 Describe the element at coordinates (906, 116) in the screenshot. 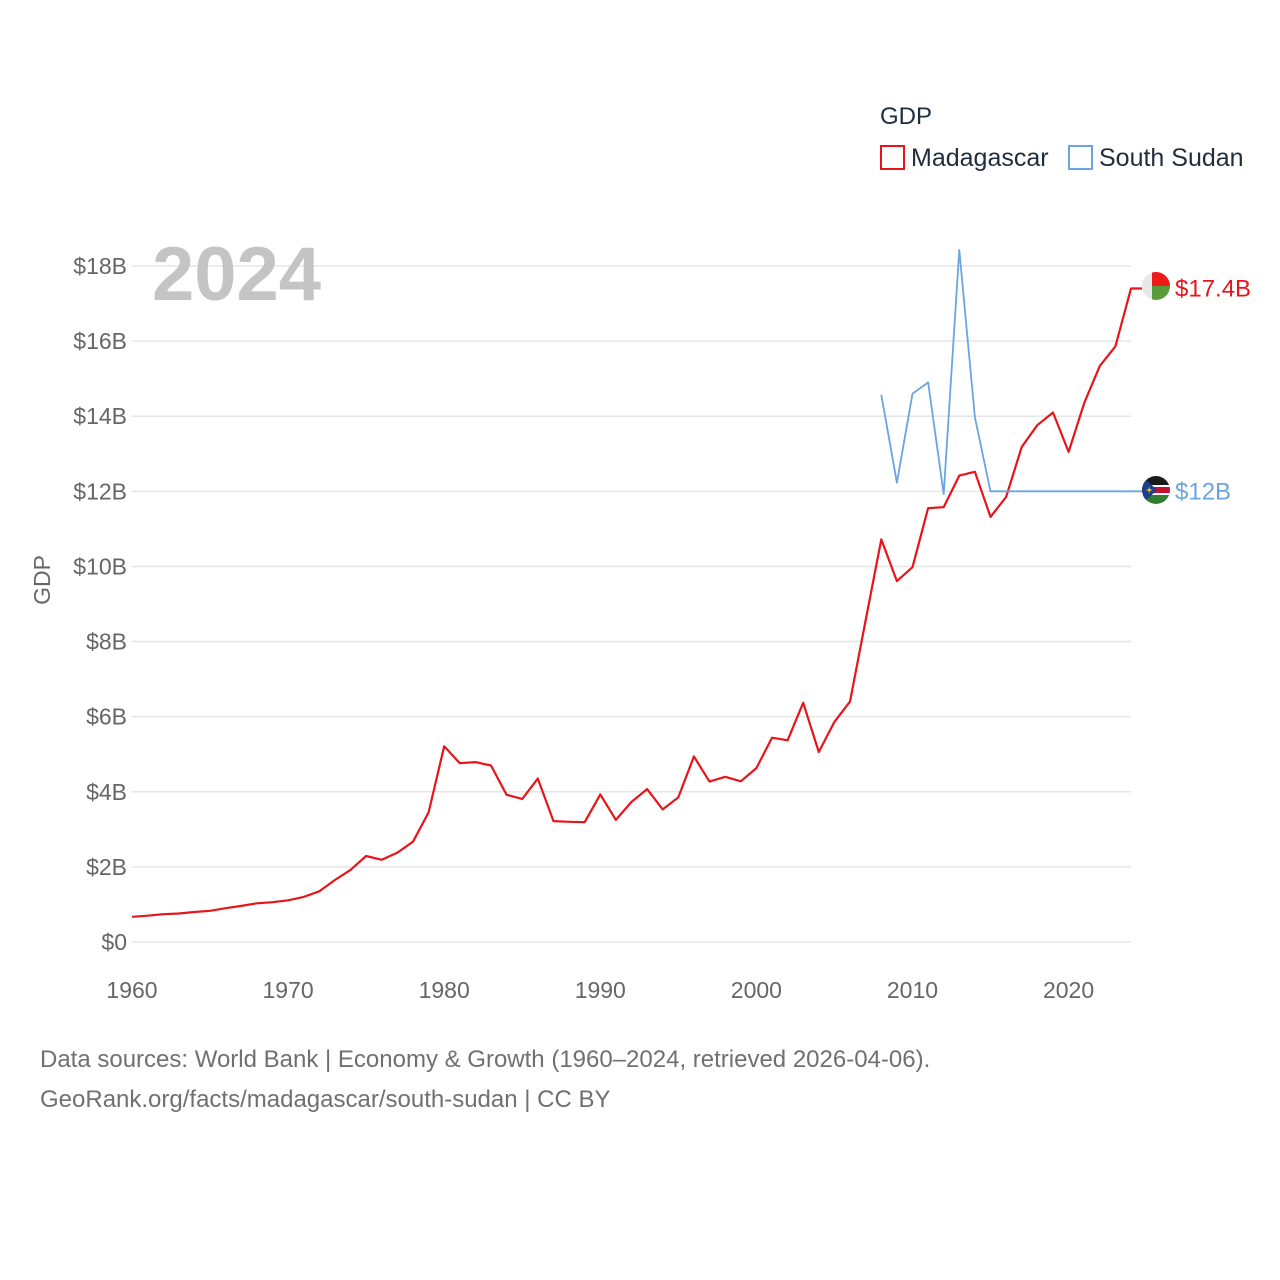

I see `legend-title: GDP` at that location.